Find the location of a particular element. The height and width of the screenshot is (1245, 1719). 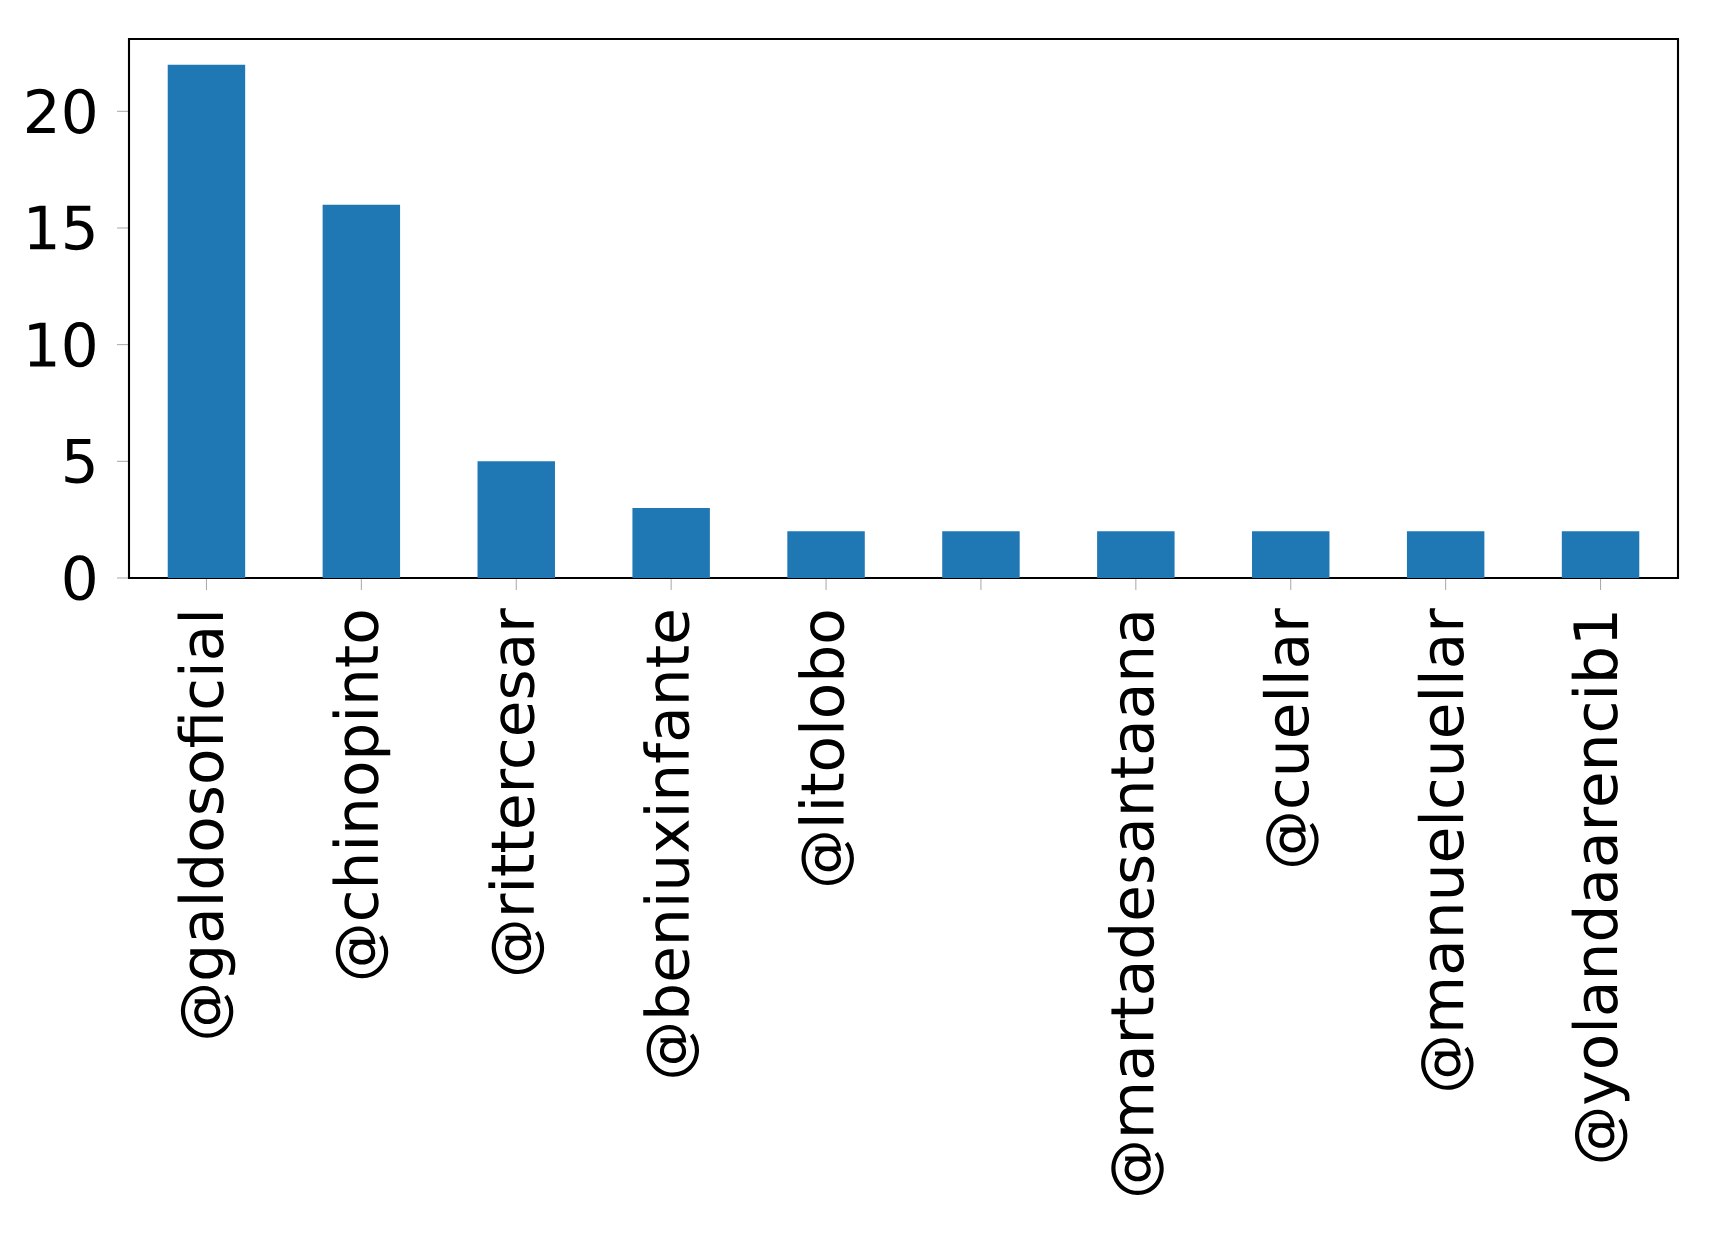

x-tick-label: @litolobo is located at coordinates (826, 748).